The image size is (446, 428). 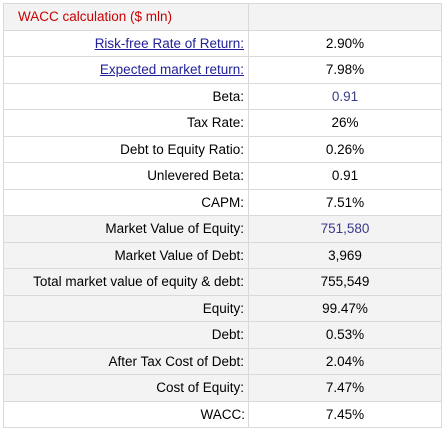 I want to click on market-value-debt-label: Market Value of Debt:, so click(x=126, y=255).